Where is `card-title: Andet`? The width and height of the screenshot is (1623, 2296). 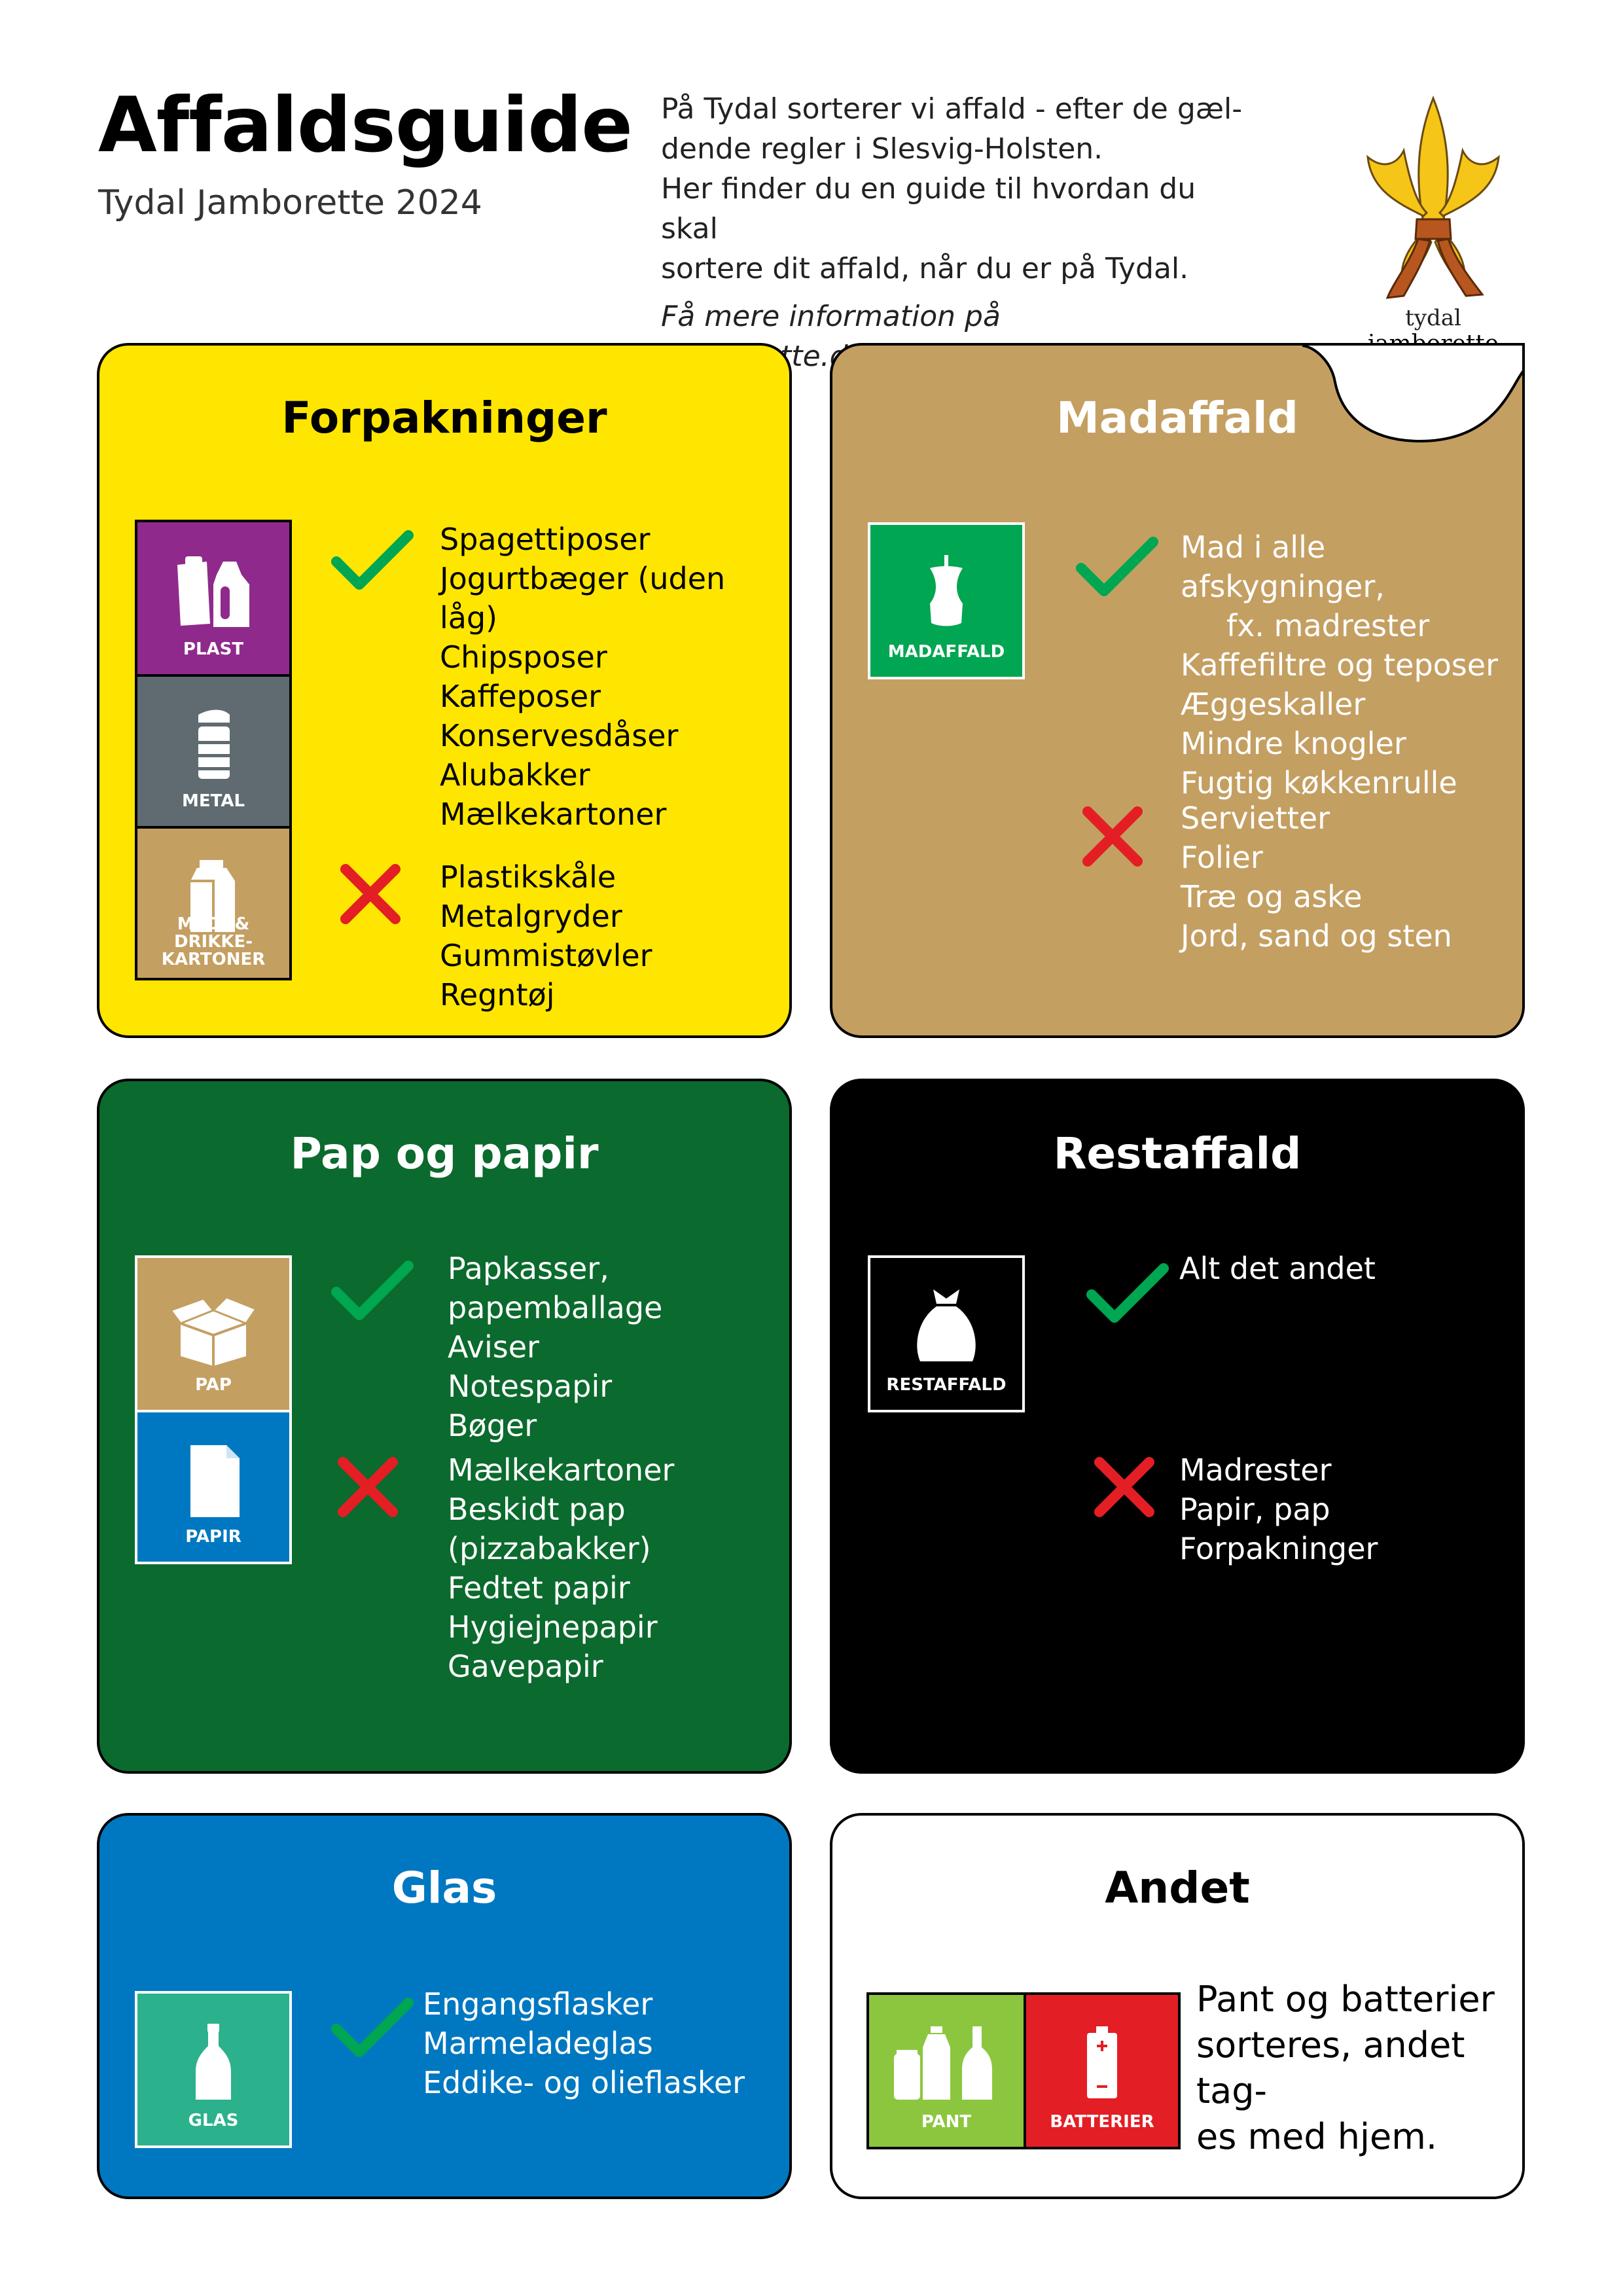 card-title: Andet is located at coordinates (1177, 1888).